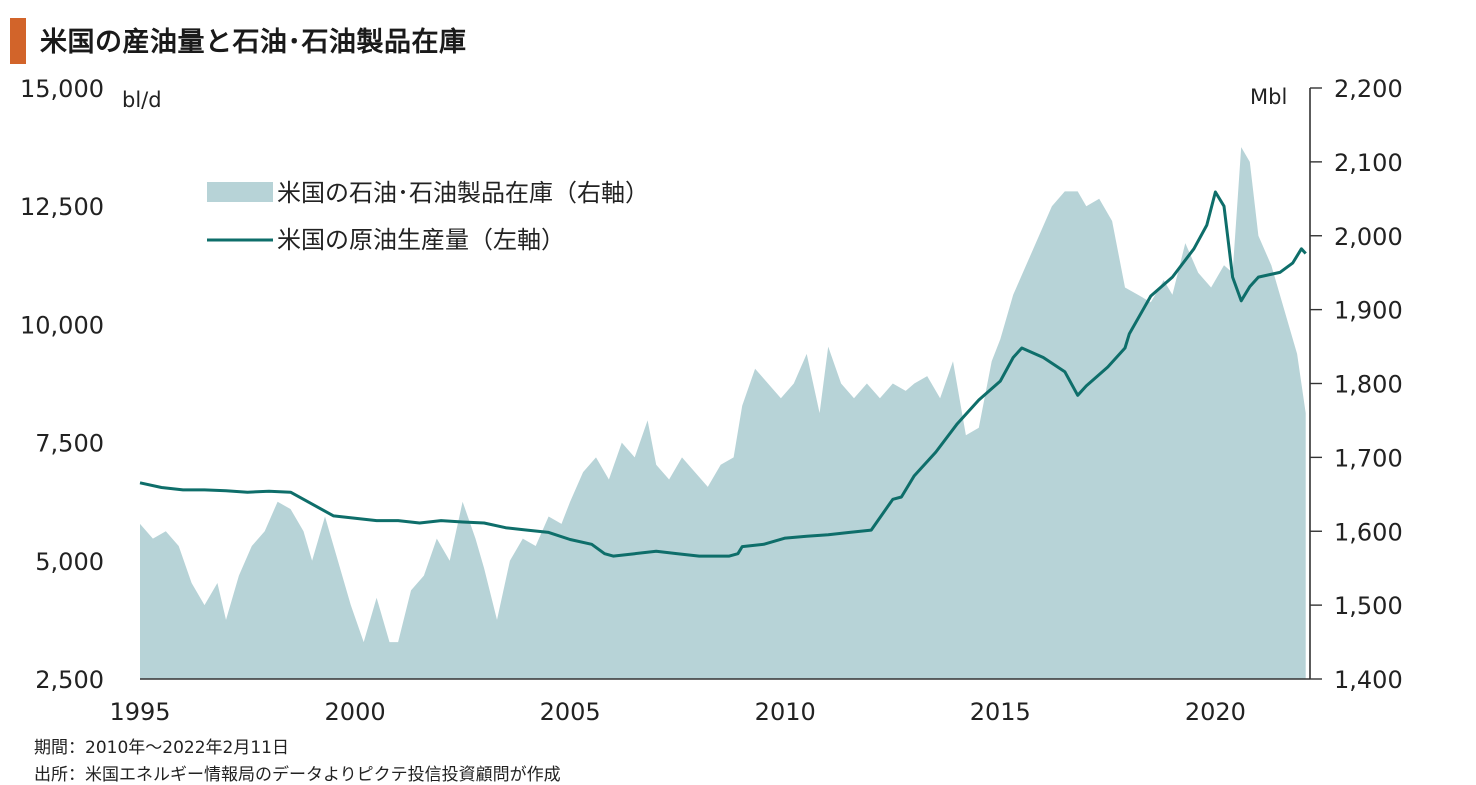 Image resolution: width=1476 pixels, height=785 pixels. What do you see at coordinates (1368, 89) in the screenshot?
I see `right-tick-label: 2,200` at bounding box center [1368, 89].